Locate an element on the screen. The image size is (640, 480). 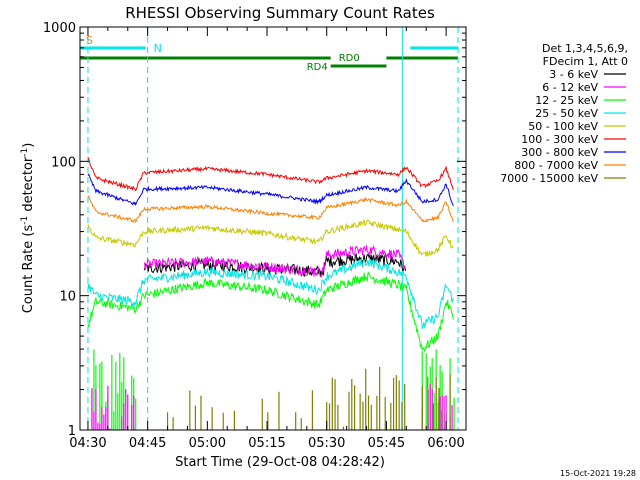
legend-header: Det 1,3,4,5,6,9, is located at coordinates (585, 48).